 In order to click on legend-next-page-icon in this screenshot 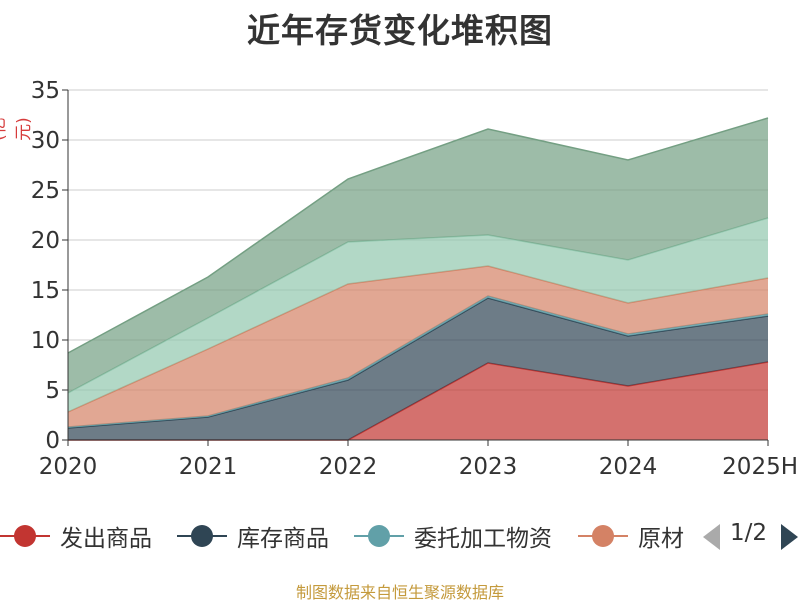, I will do `click(789, 537)`.